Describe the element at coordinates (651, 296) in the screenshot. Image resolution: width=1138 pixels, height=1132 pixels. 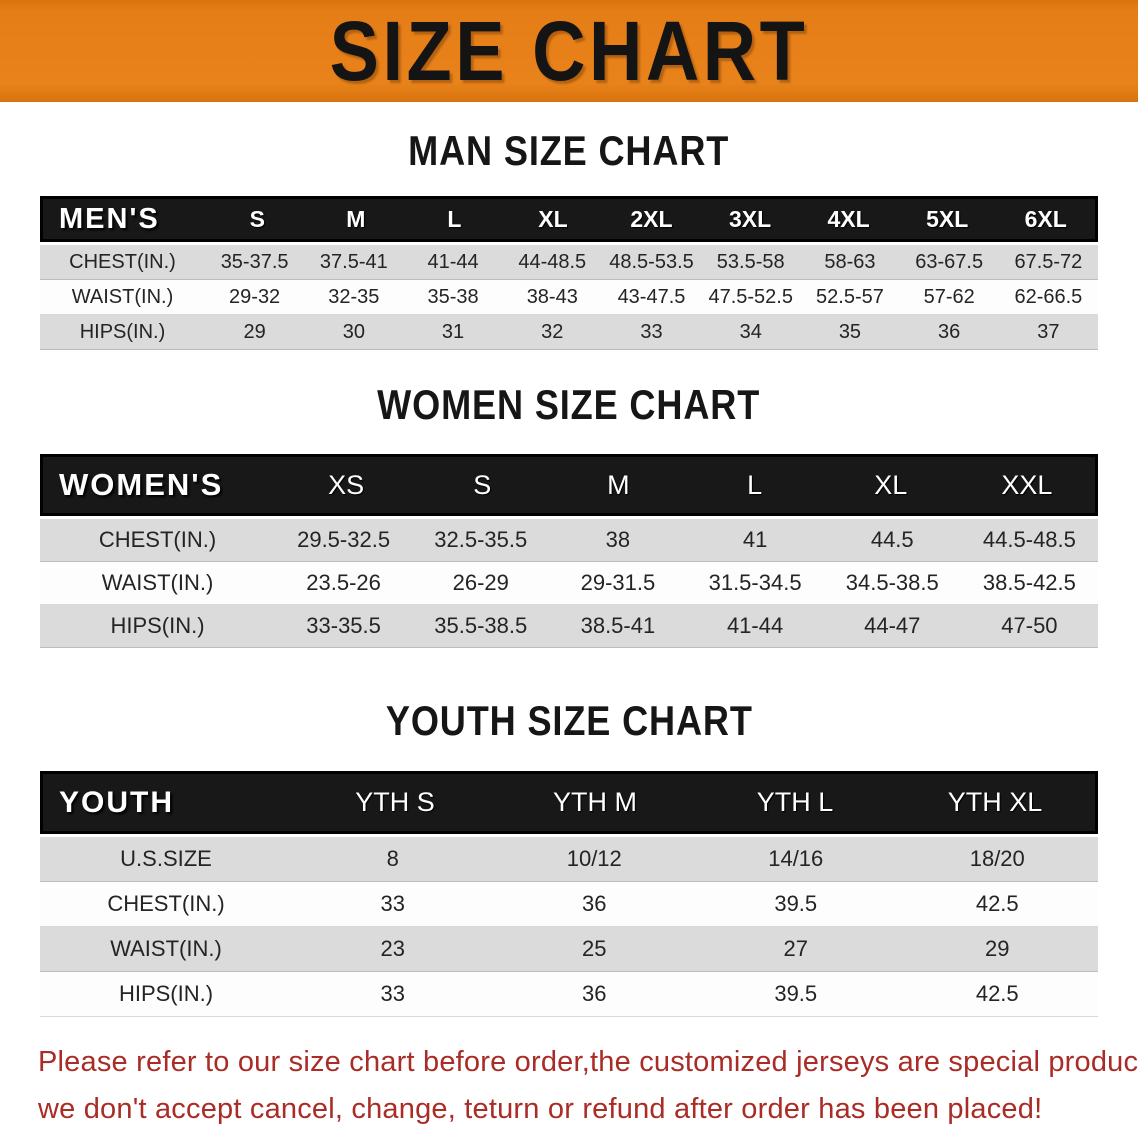
I see `value-cell: 43-47.5` at that location.